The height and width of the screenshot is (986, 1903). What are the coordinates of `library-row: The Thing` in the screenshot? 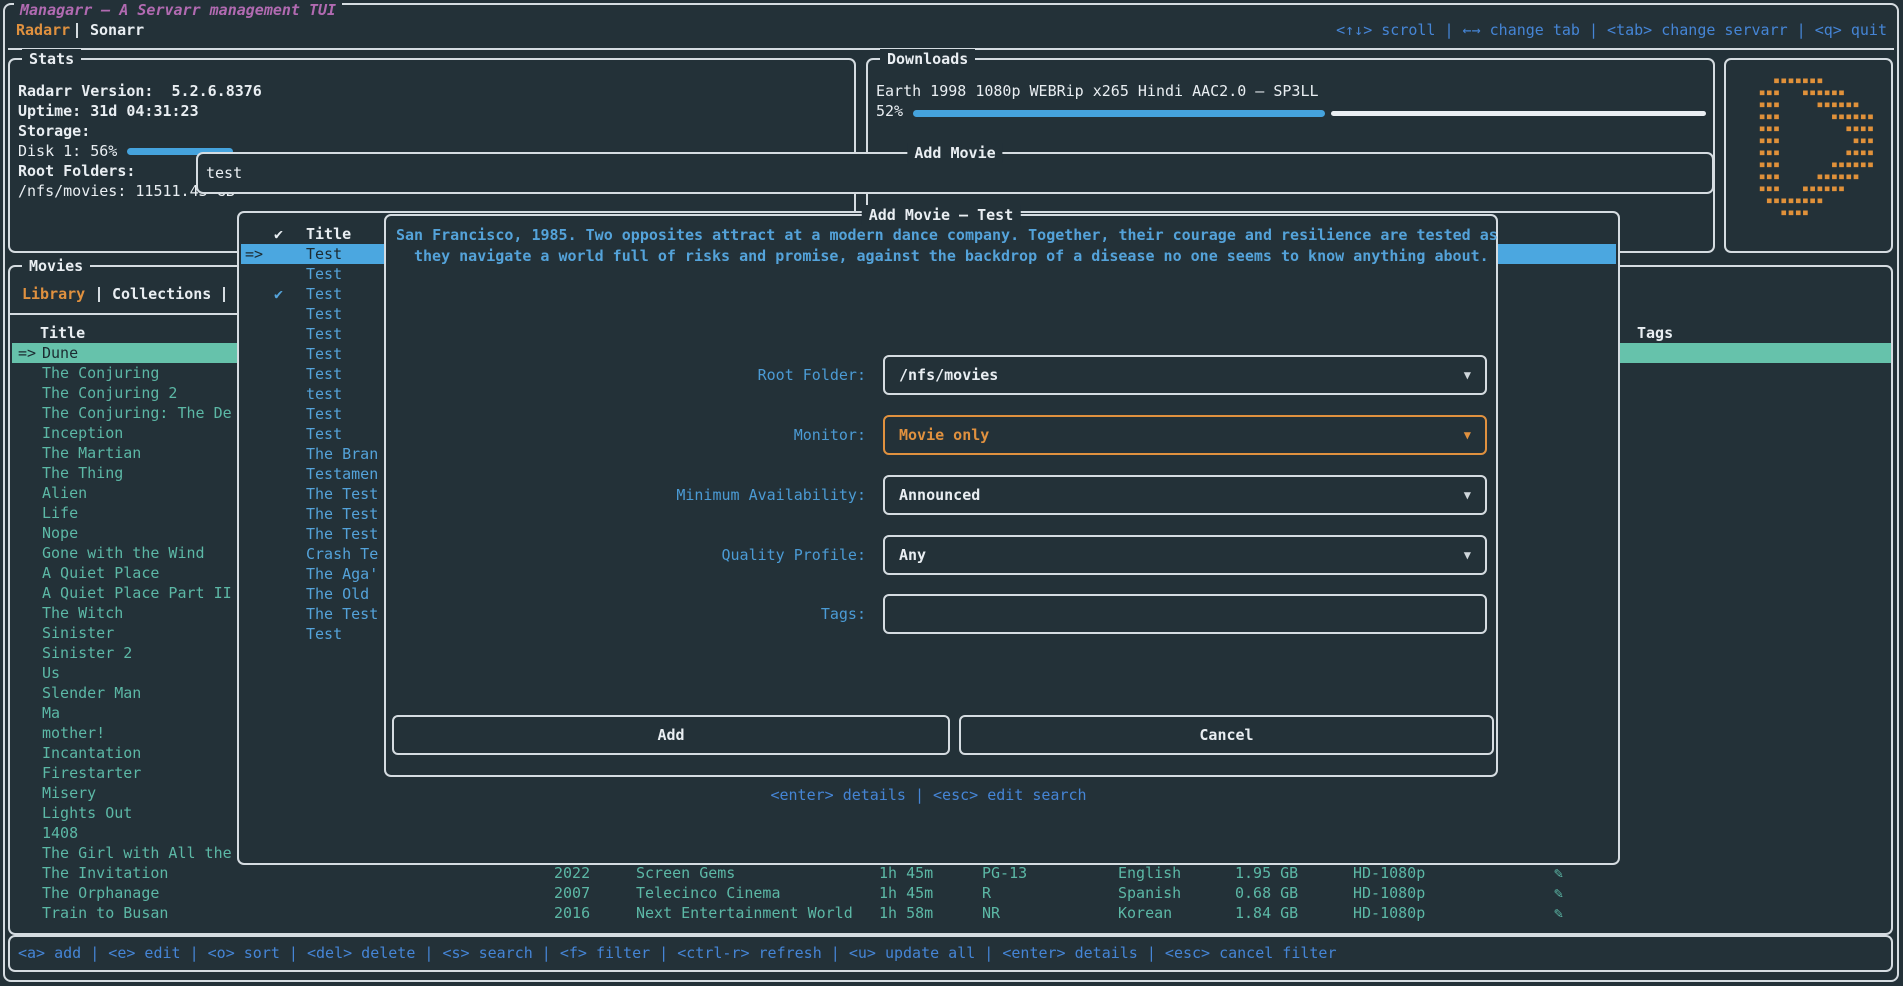 It's located at (951, 473).